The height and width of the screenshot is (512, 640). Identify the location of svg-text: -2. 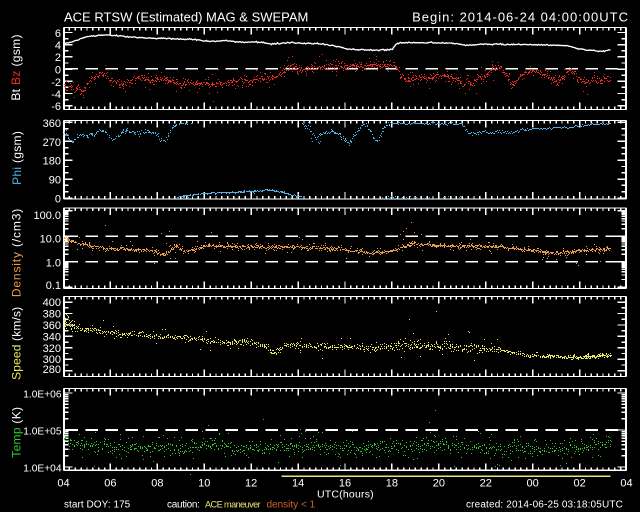
(56, 83).